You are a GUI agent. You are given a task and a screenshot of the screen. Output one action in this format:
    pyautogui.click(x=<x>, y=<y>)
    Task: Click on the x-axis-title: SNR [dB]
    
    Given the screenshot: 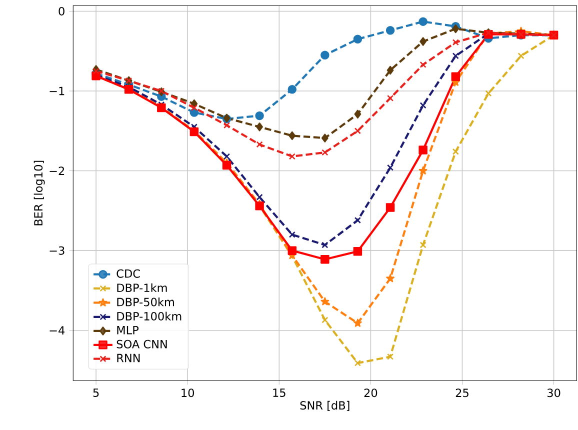 What is the action you would take?
    pyautogui.click(x=325, y=405)
    